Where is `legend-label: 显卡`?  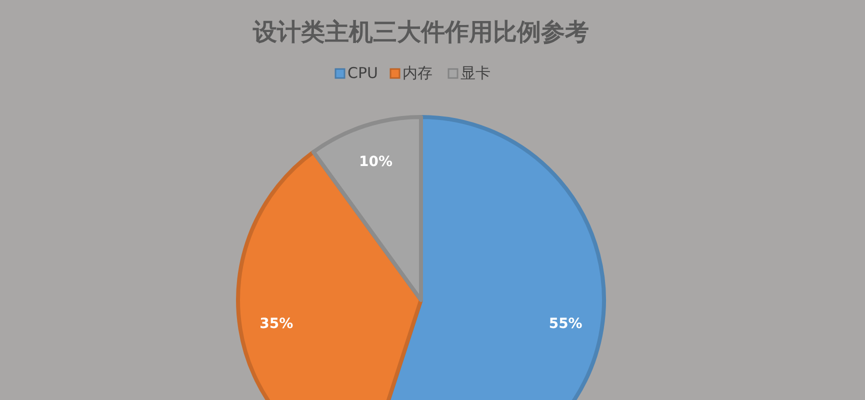
legend-label: 显卡 is located at coordinates (475, 73).